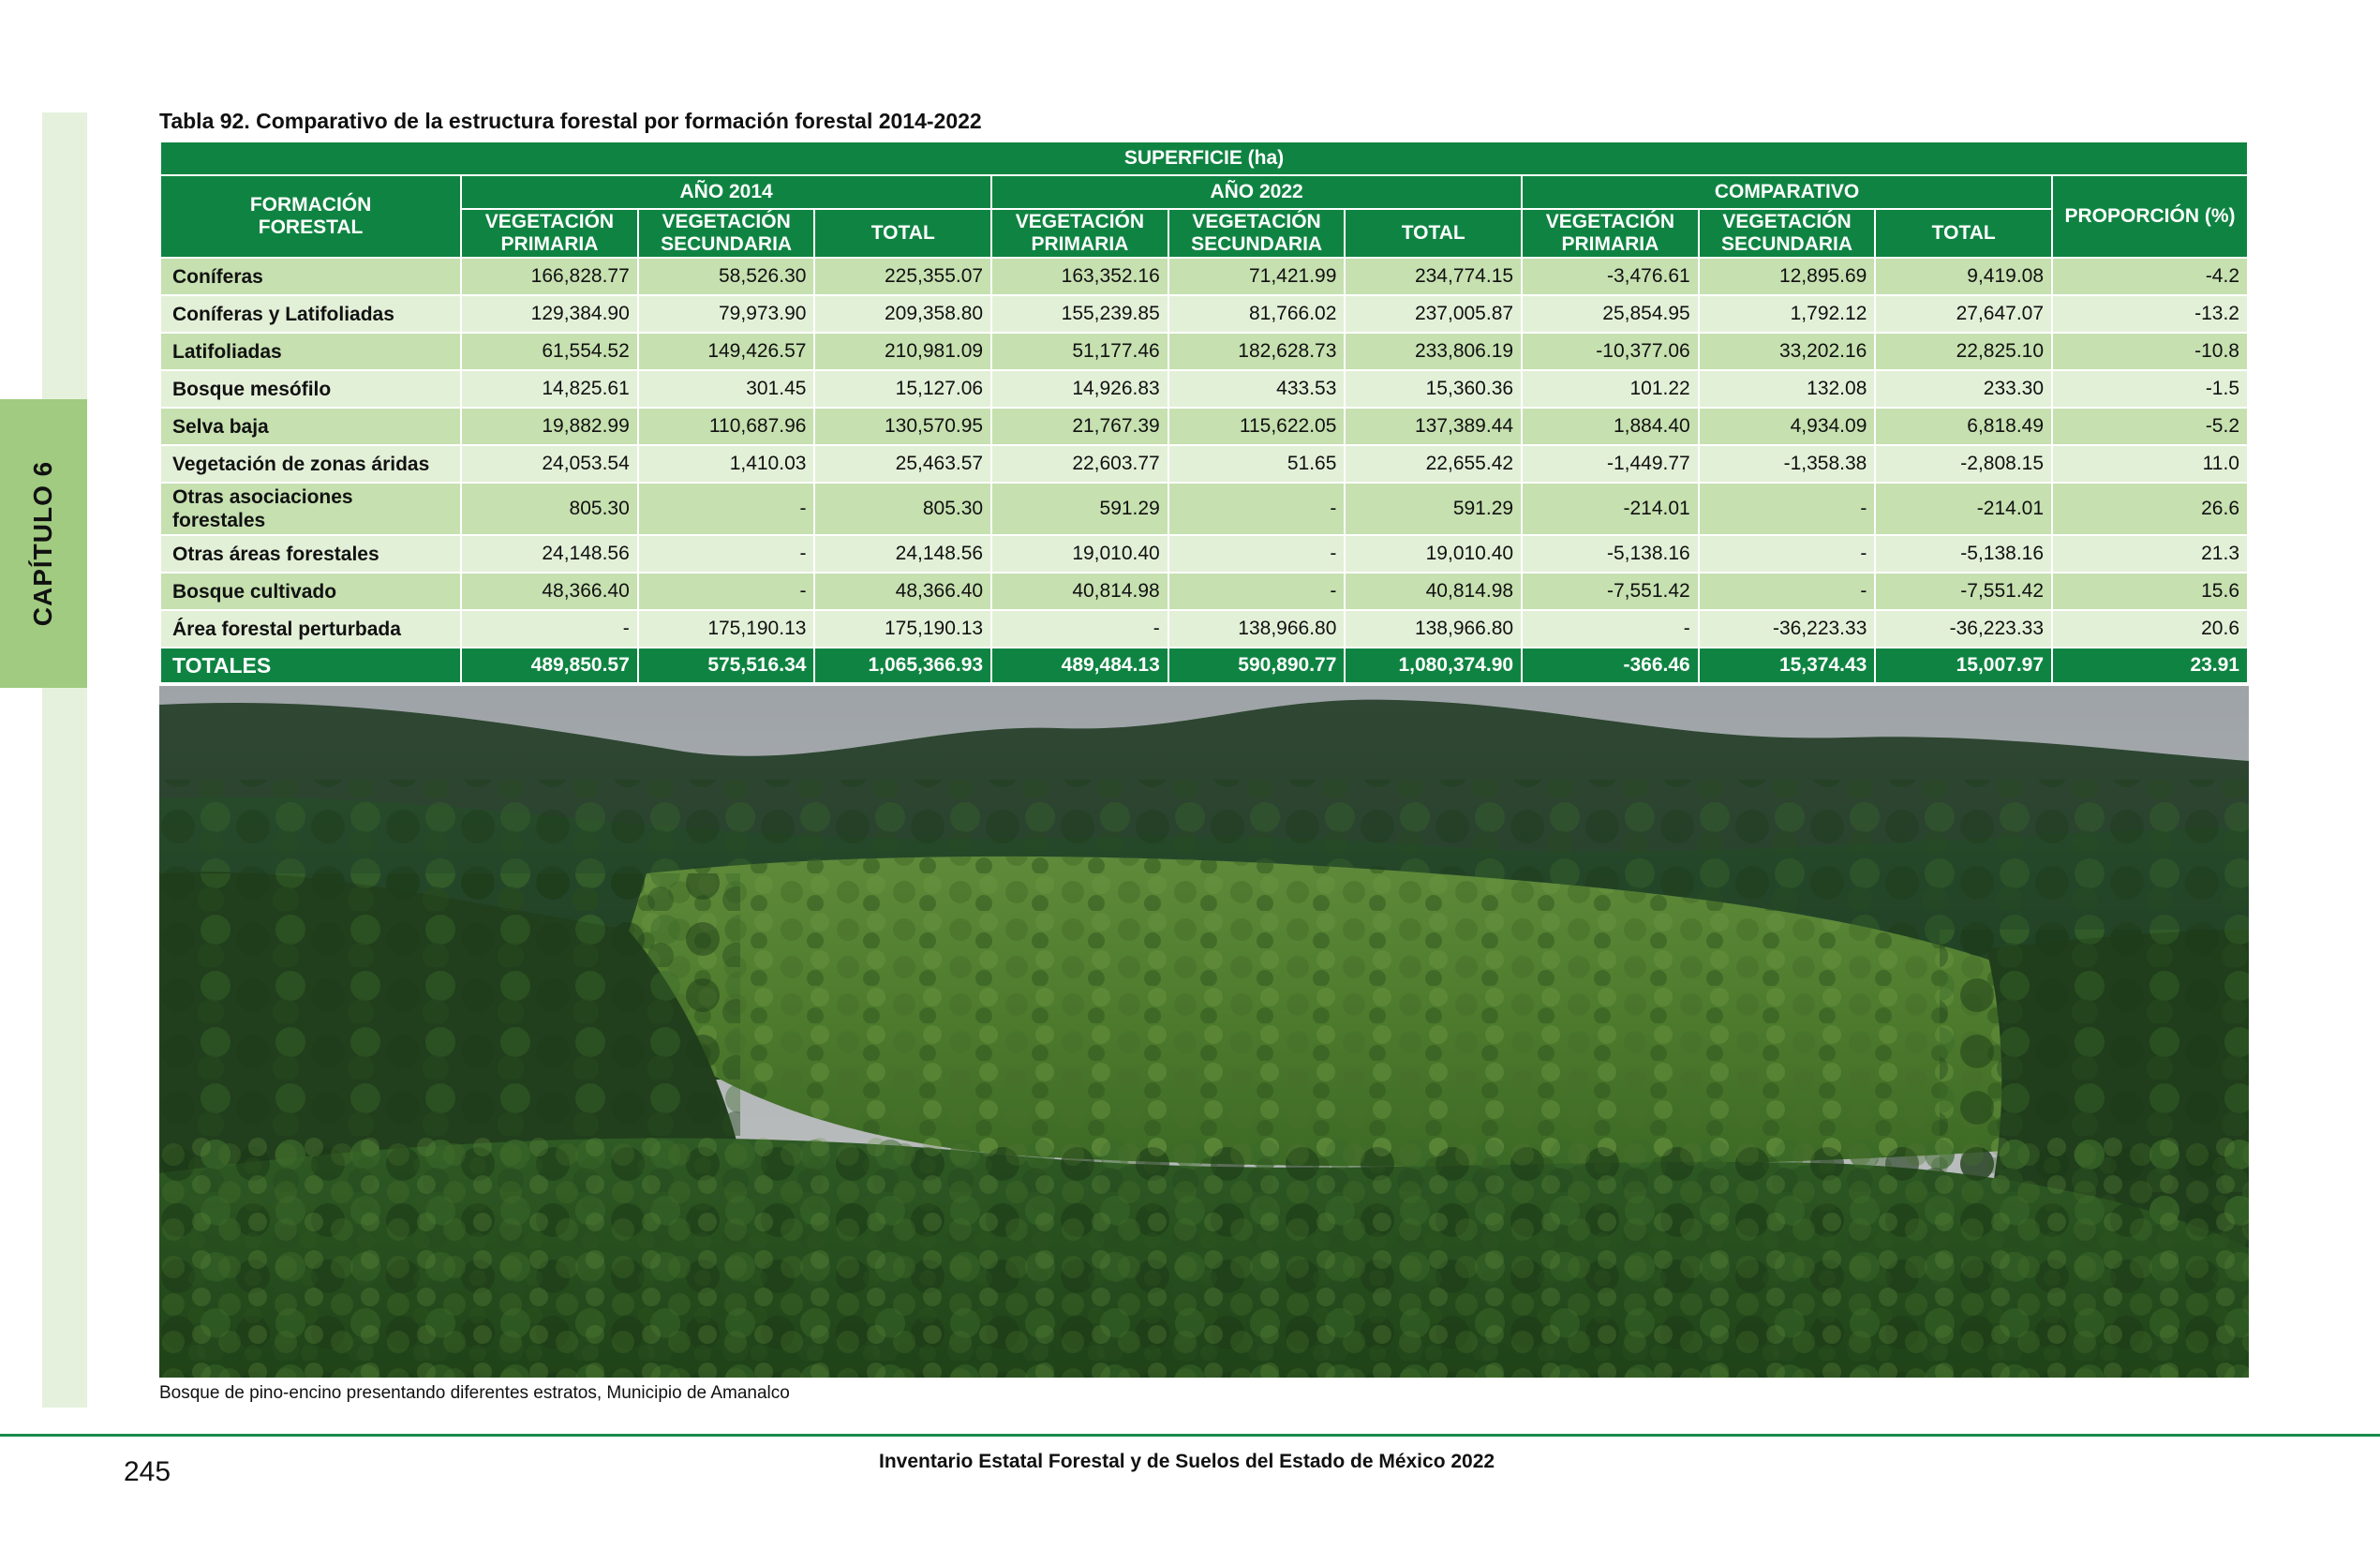  Describe the element at coordinates (2150, 554) in the screenshot. I see `cell: 21.3` at that location.